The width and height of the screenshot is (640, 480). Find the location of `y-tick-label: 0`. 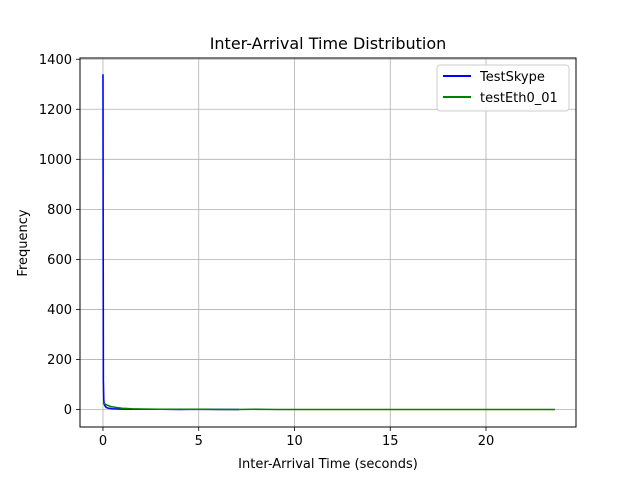

y-tick-label: 0 is located at coordinates (68, 410).